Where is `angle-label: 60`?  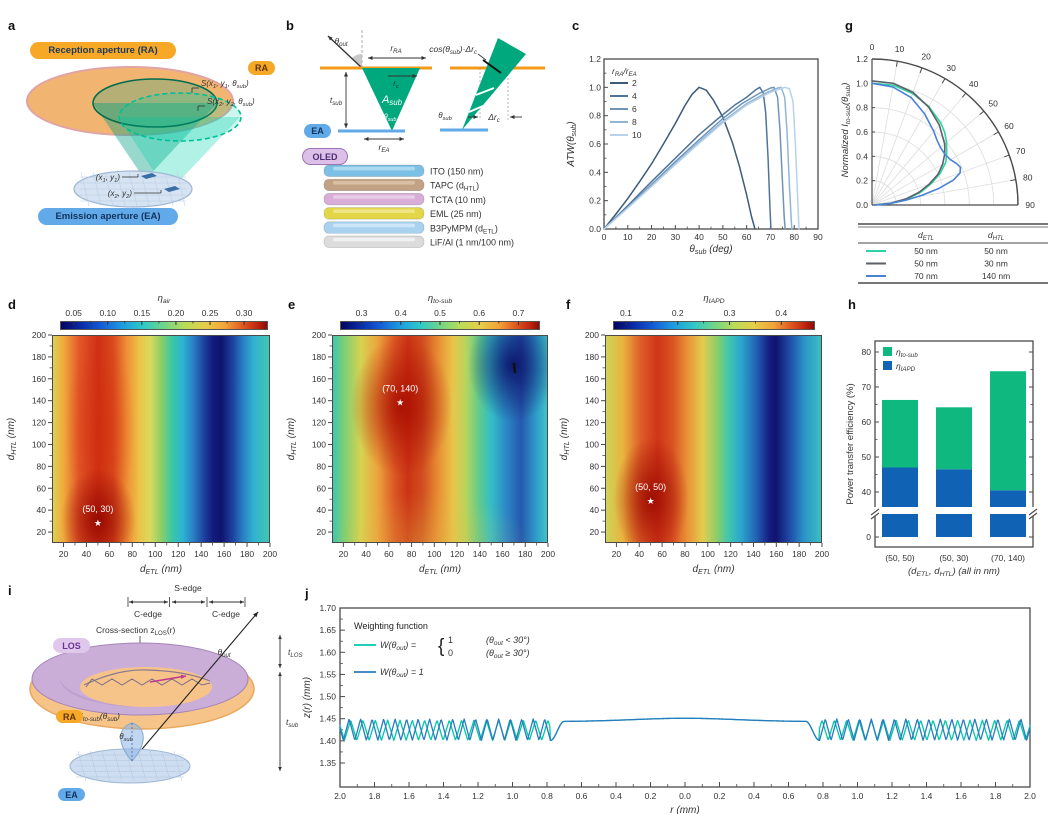 angle-label: 60 is located at coordinates (1009, 126).